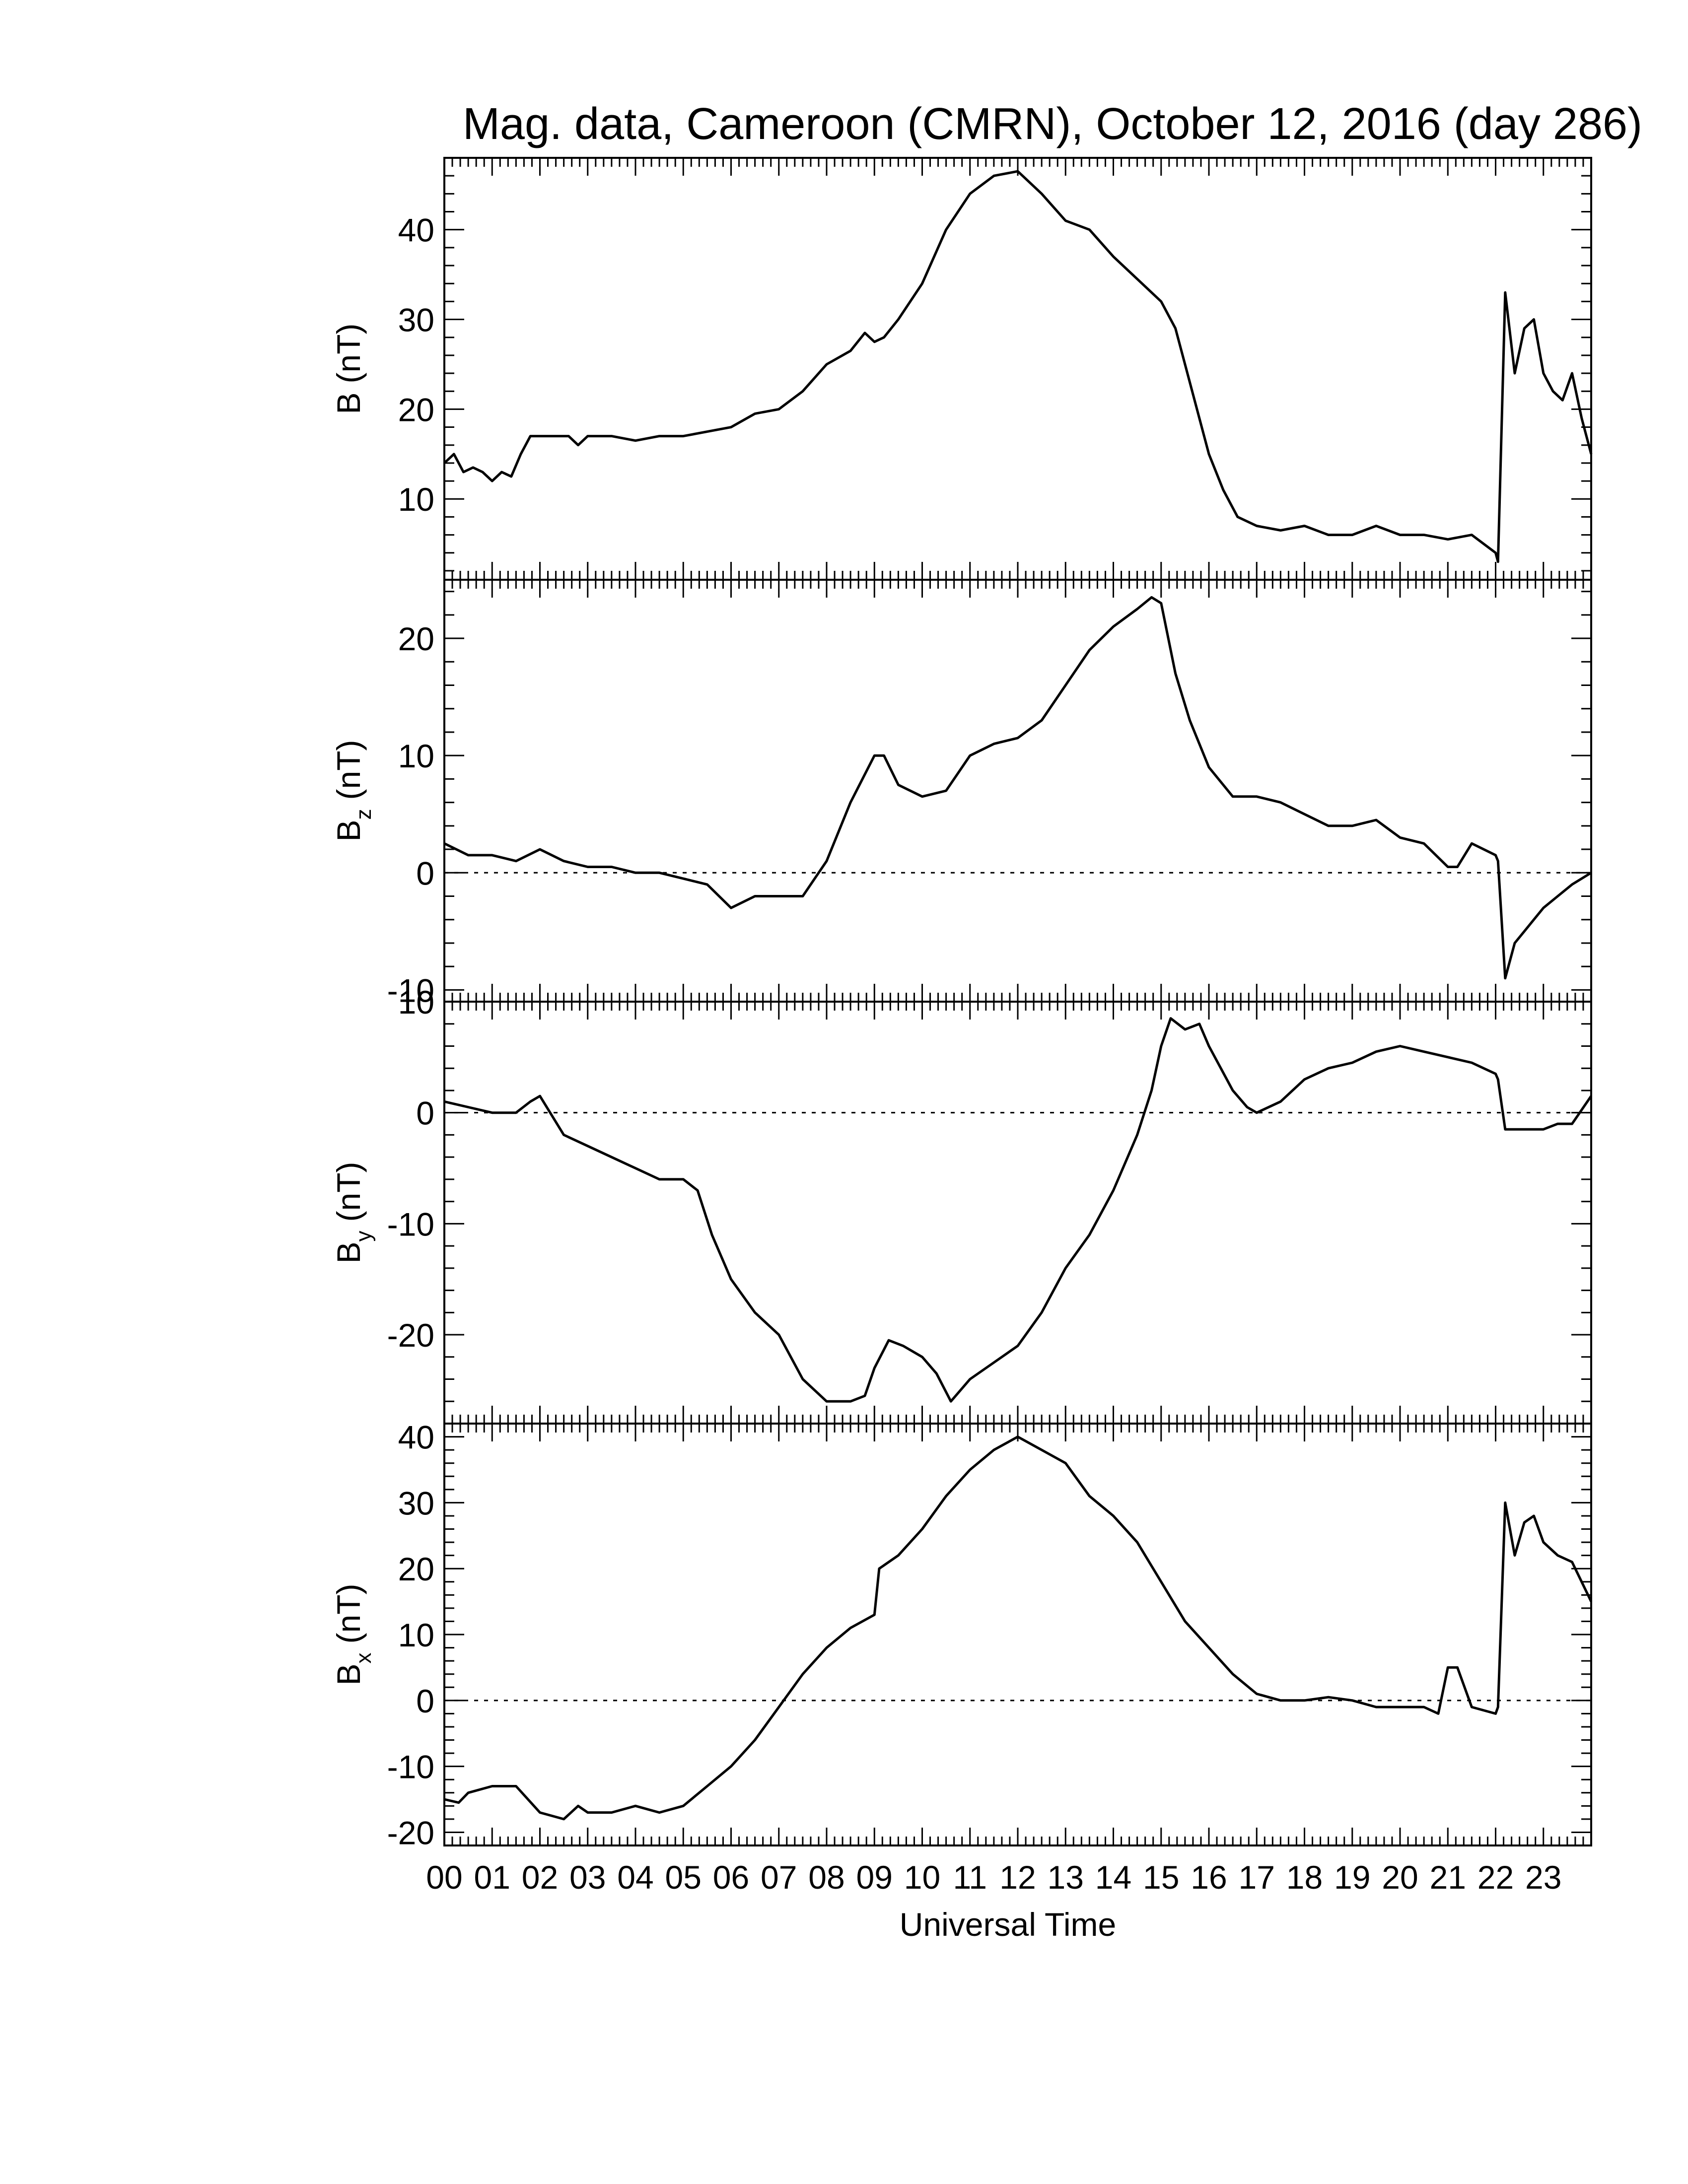  Describe the element at coordinates (874, 1877) in the screenshot. I see `x-tick-label: 09` at that location.